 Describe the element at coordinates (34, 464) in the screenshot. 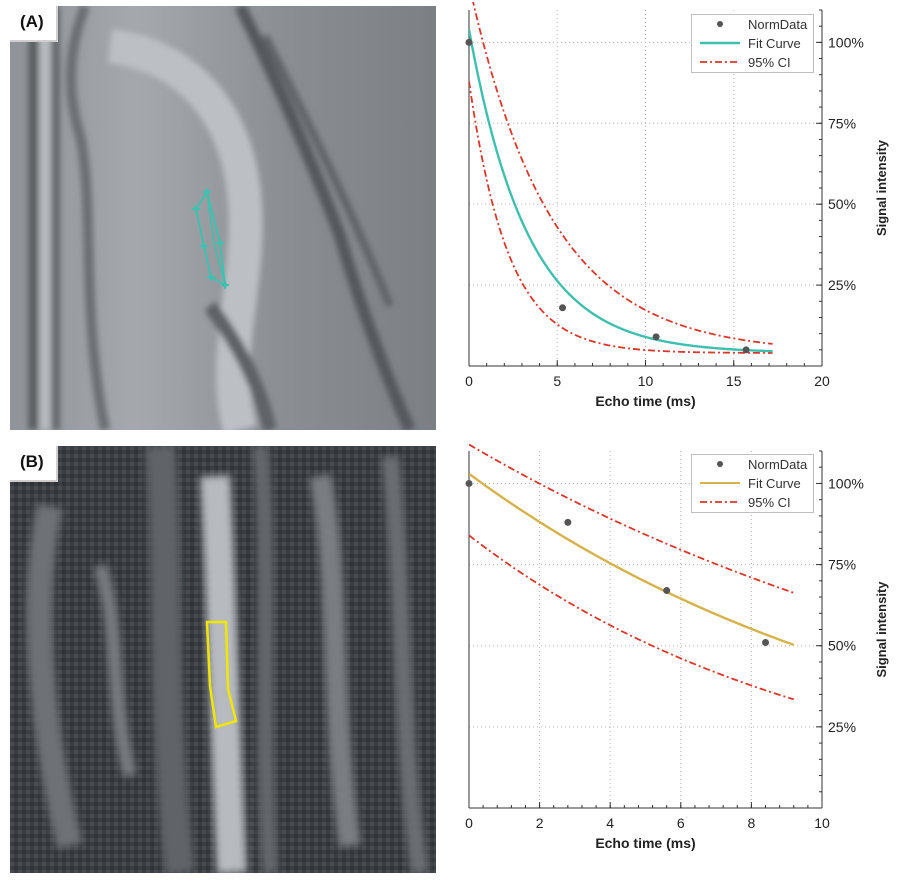

I see `panel-label-b: (B)` at that location.